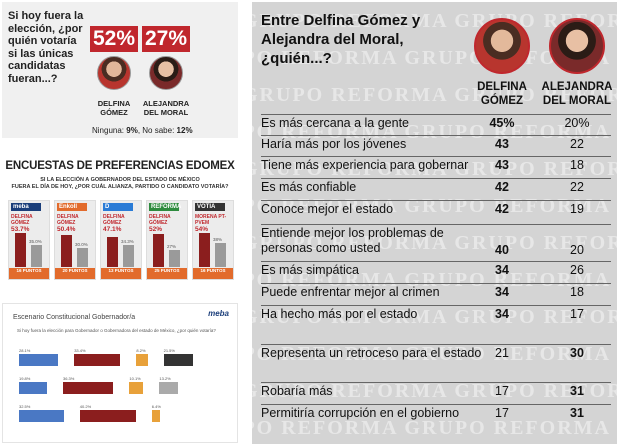 The width and height of the screenshot is (619, 448). What do you see at coordinates (502, 209) in the screenshot?
I see `candidate-a-value: 42` at bounding box center [502, 209].